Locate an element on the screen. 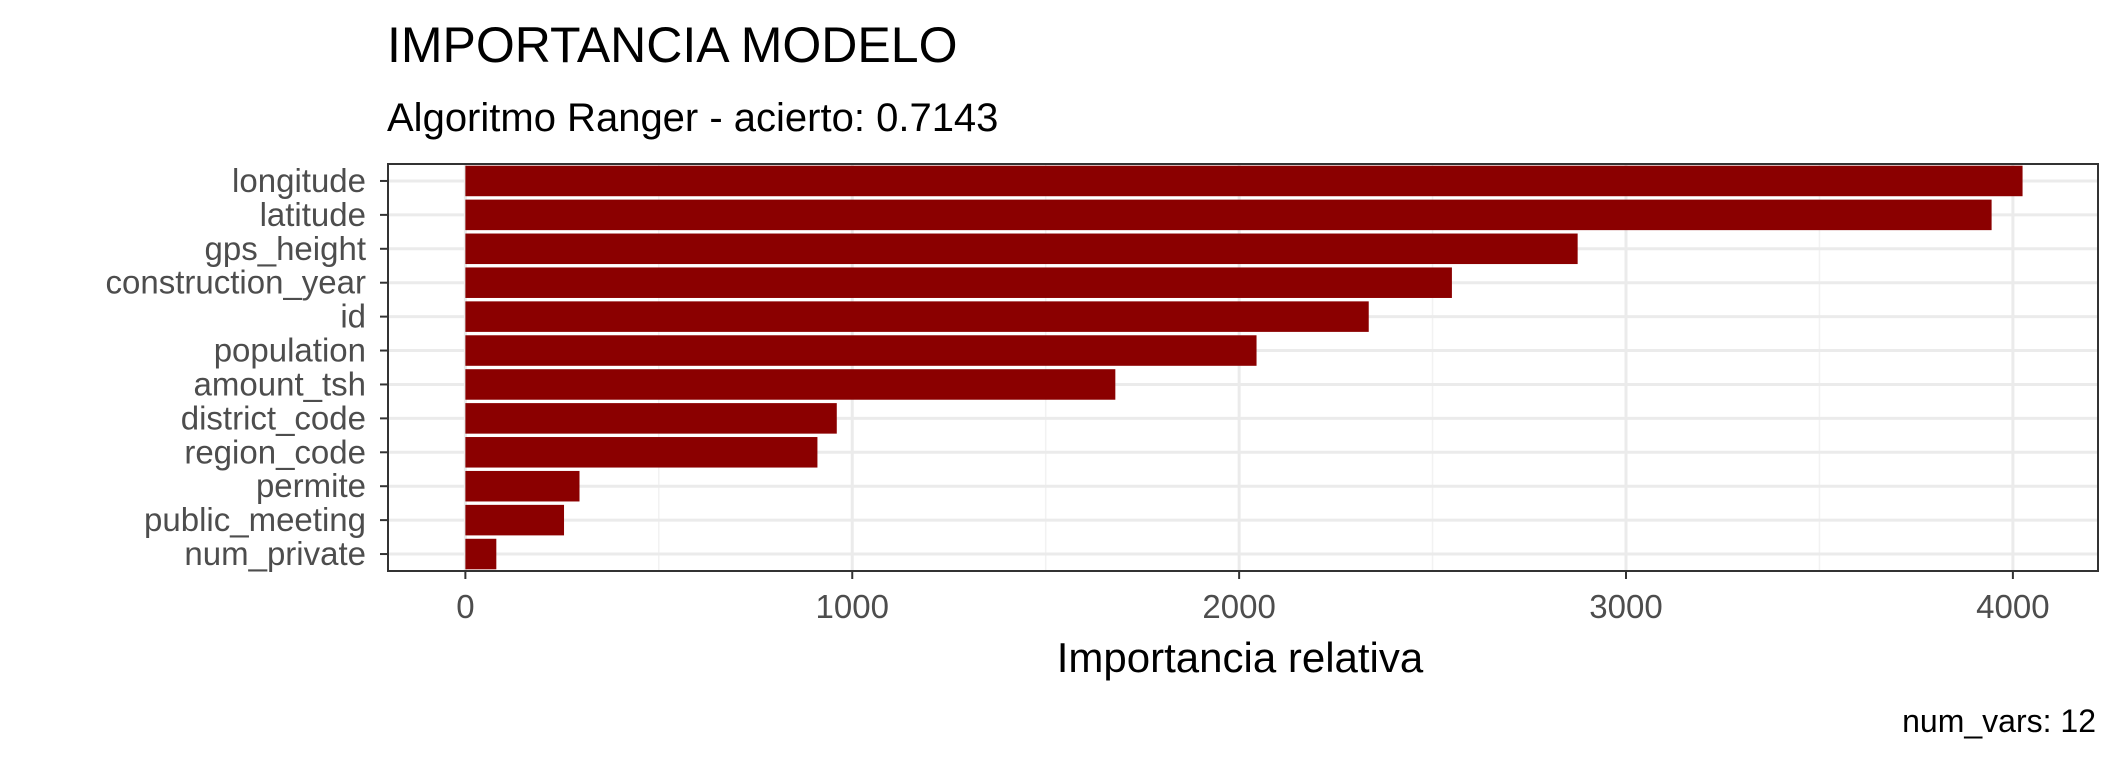 The image size is (2121, 762). y-tick-label: num_private is located at coordinates (275, 553).